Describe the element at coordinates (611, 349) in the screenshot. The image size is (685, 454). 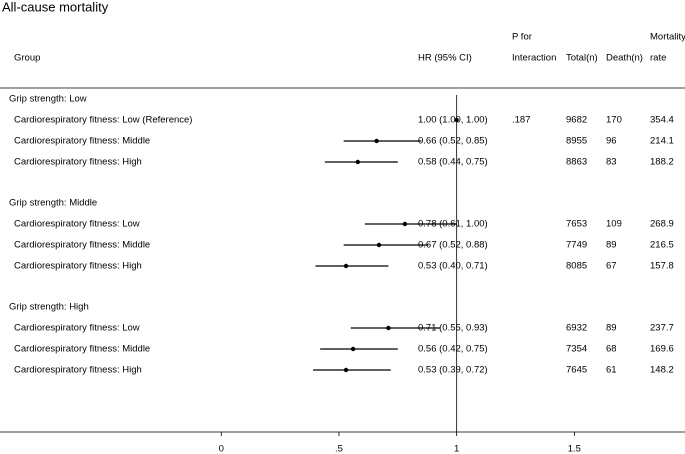
I see `cell-death: 68` at that location.